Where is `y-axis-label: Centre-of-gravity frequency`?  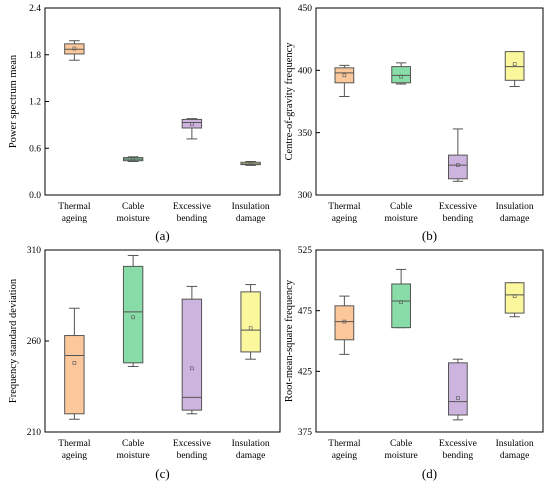 y-axis-label: Centre-of-gravity frequency is located at coordinates (289, 101).